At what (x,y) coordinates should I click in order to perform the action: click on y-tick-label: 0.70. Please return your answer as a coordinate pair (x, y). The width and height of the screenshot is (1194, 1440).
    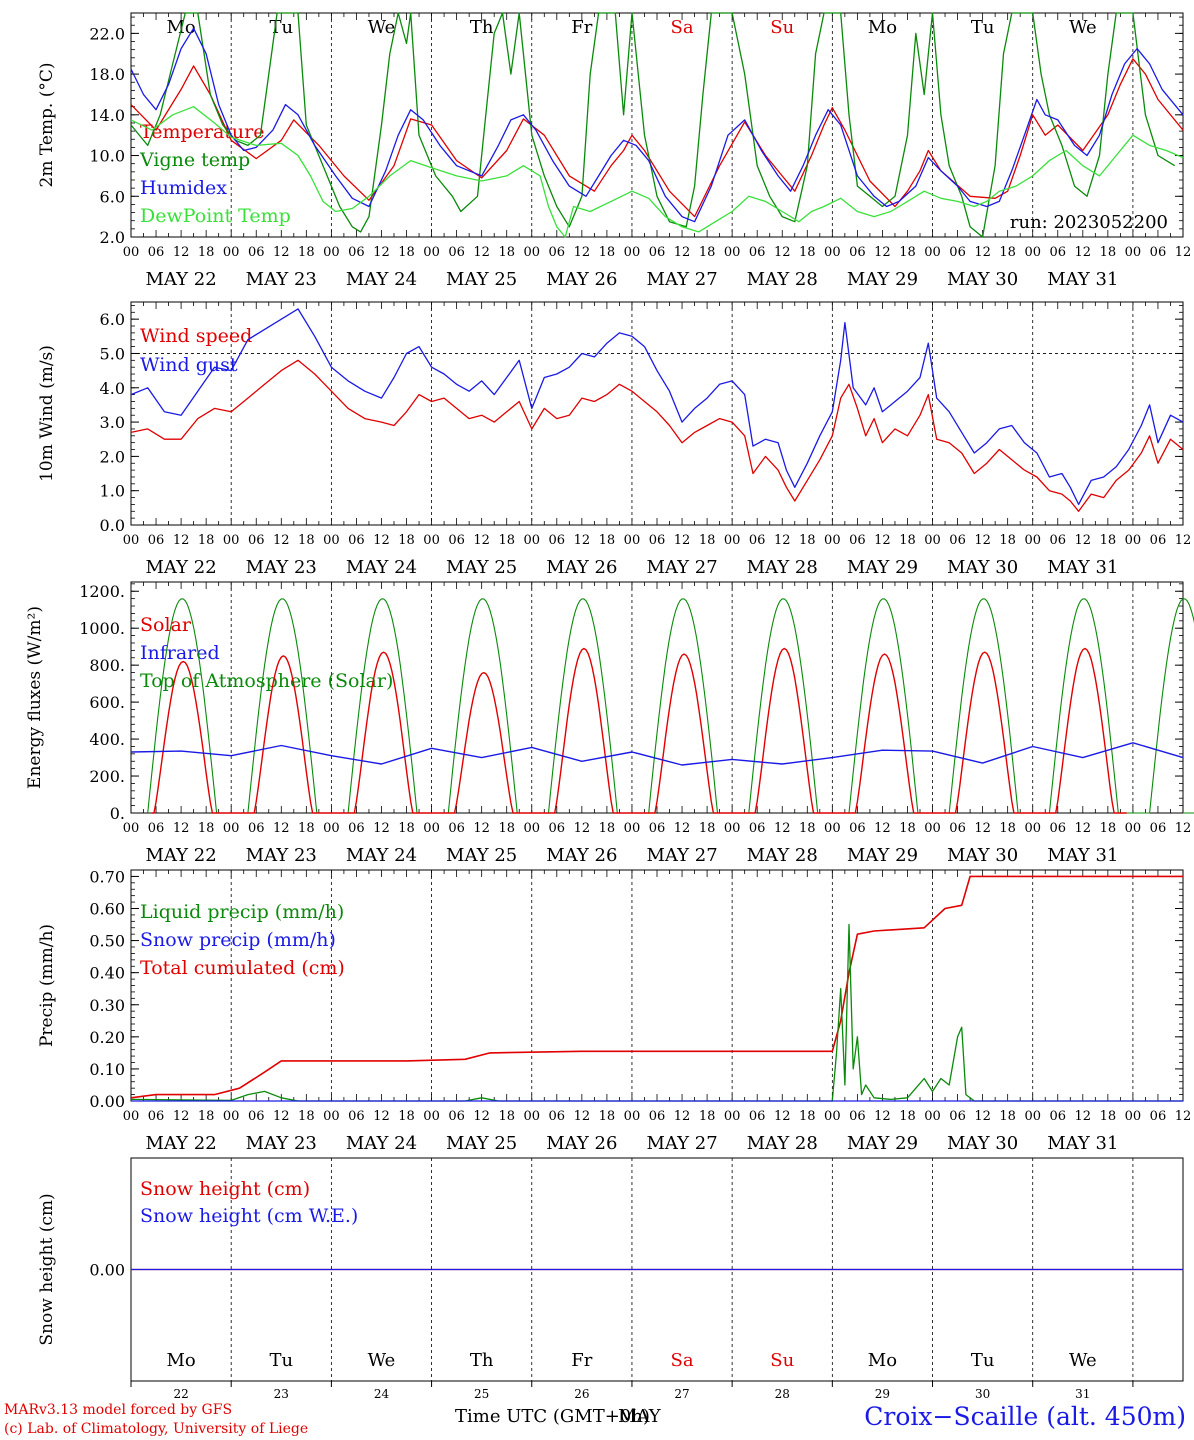
    Looking at the image, I should click on (107, 876).